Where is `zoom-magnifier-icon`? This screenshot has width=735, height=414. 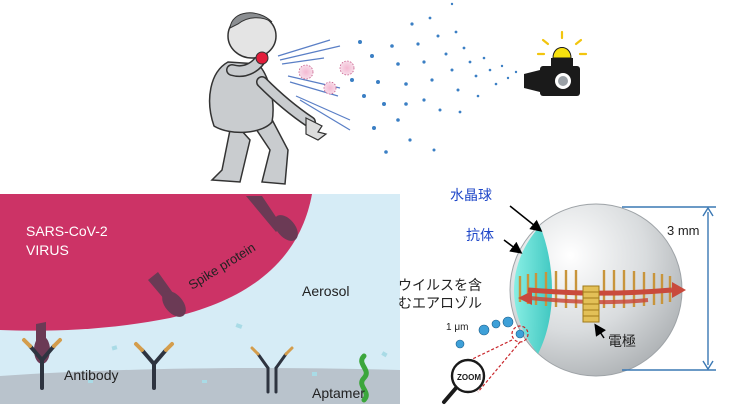 zoom-magnifier-icon is located at coordinates (464, 381).